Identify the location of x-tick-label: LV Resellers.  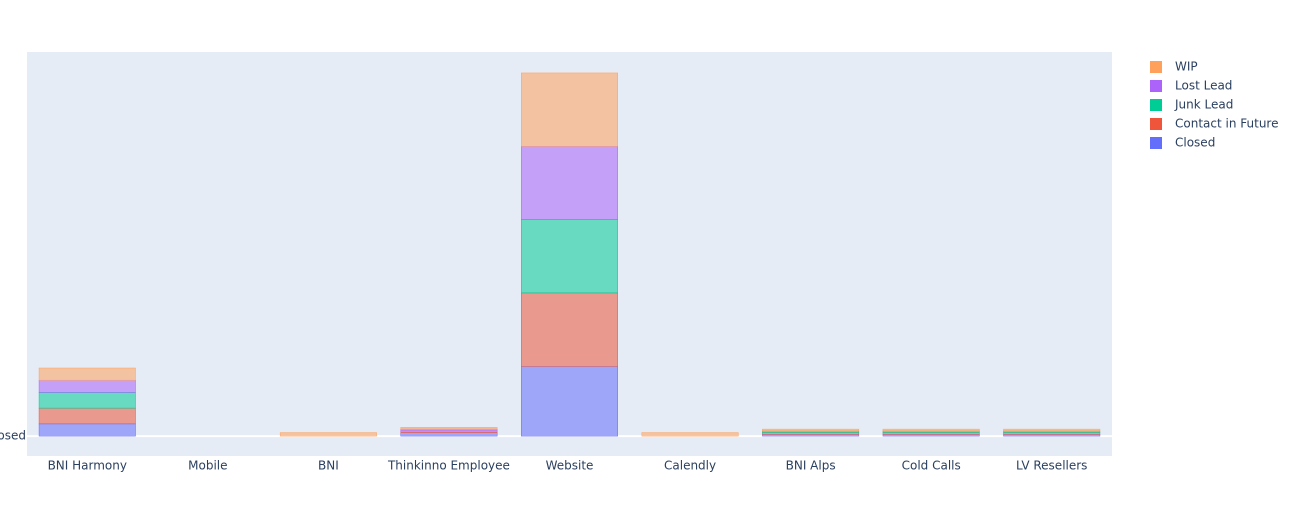
(1051, 466).